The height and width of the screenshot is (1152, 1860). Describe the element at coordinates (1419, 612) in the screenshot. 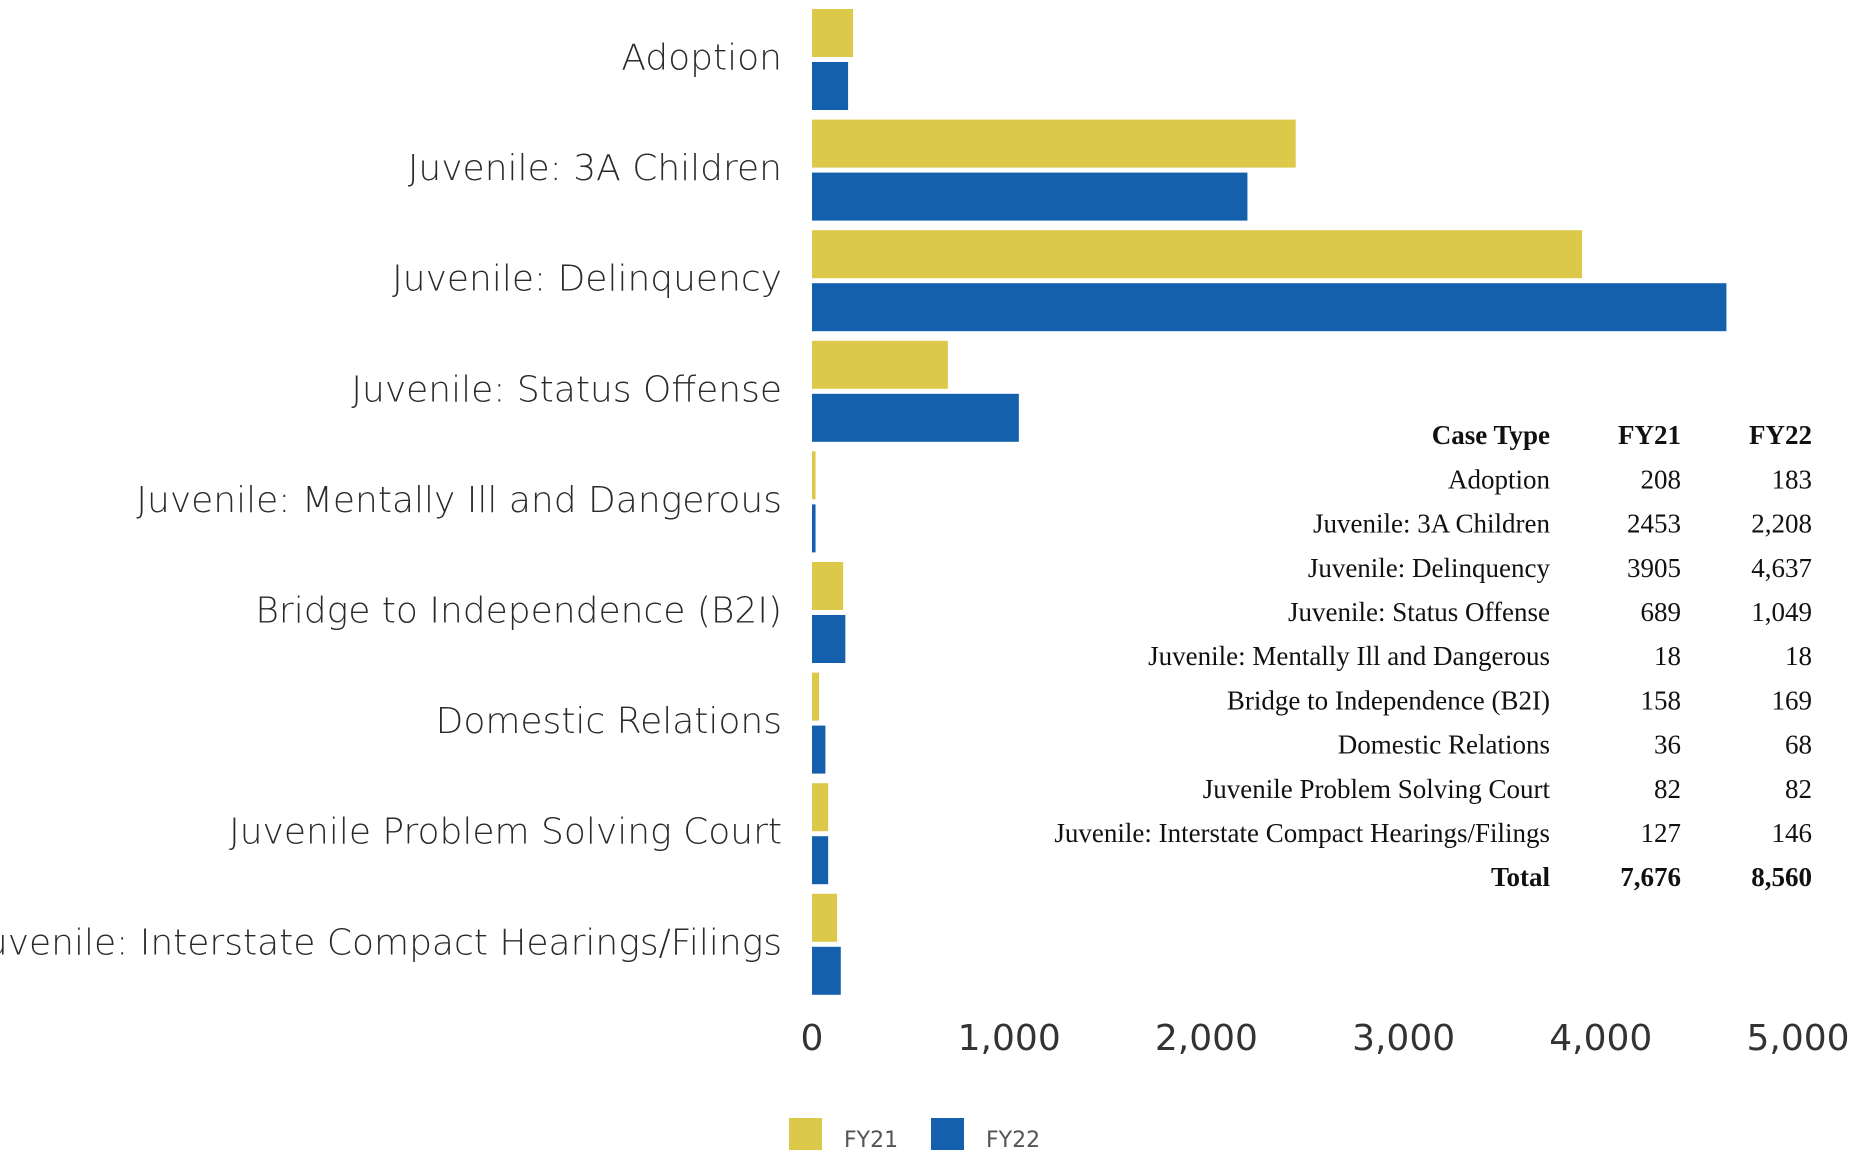

I see `table-cell: Juvenile: Status Offense` at that location.